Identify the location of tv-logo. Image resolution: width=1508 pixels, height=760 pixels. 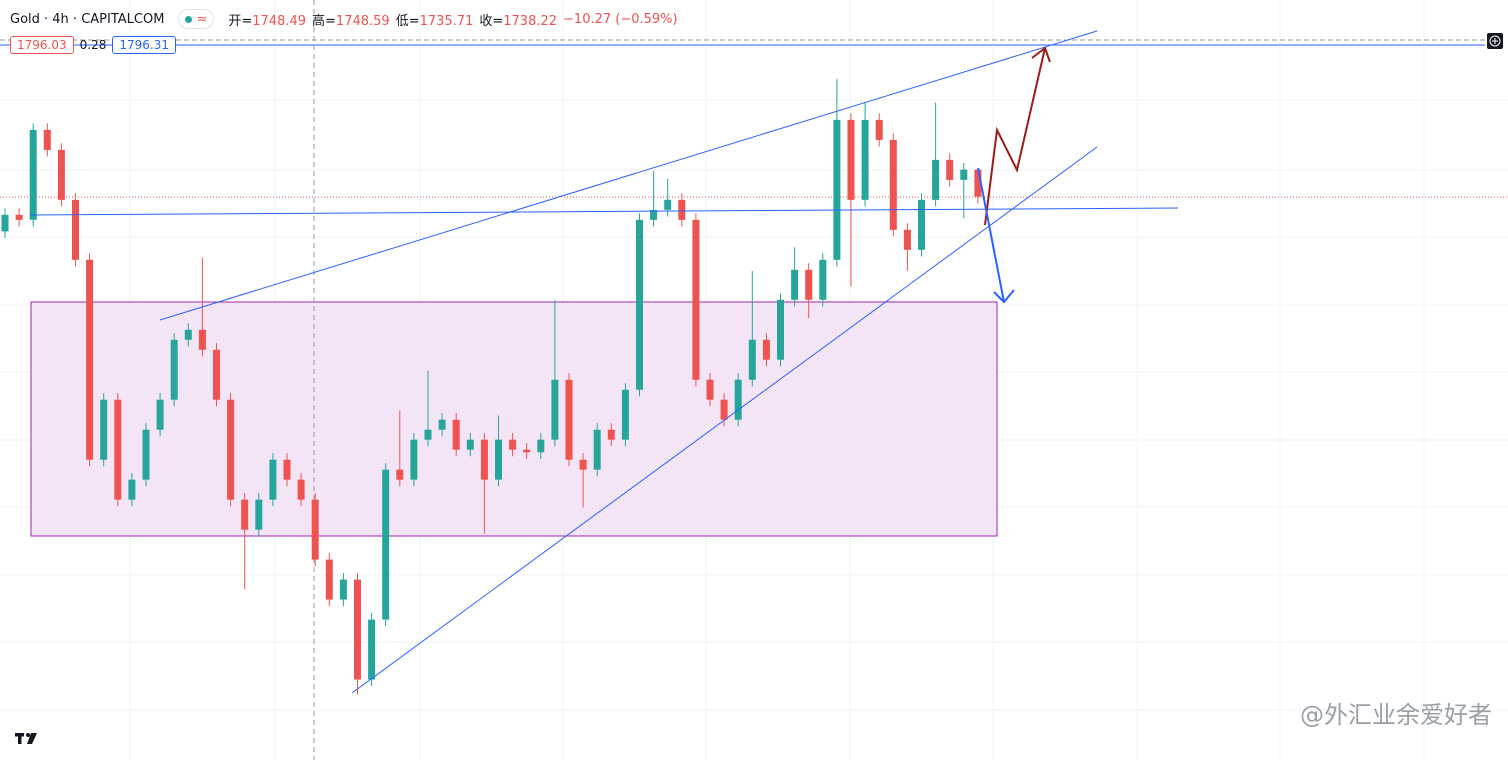
(26, 738).